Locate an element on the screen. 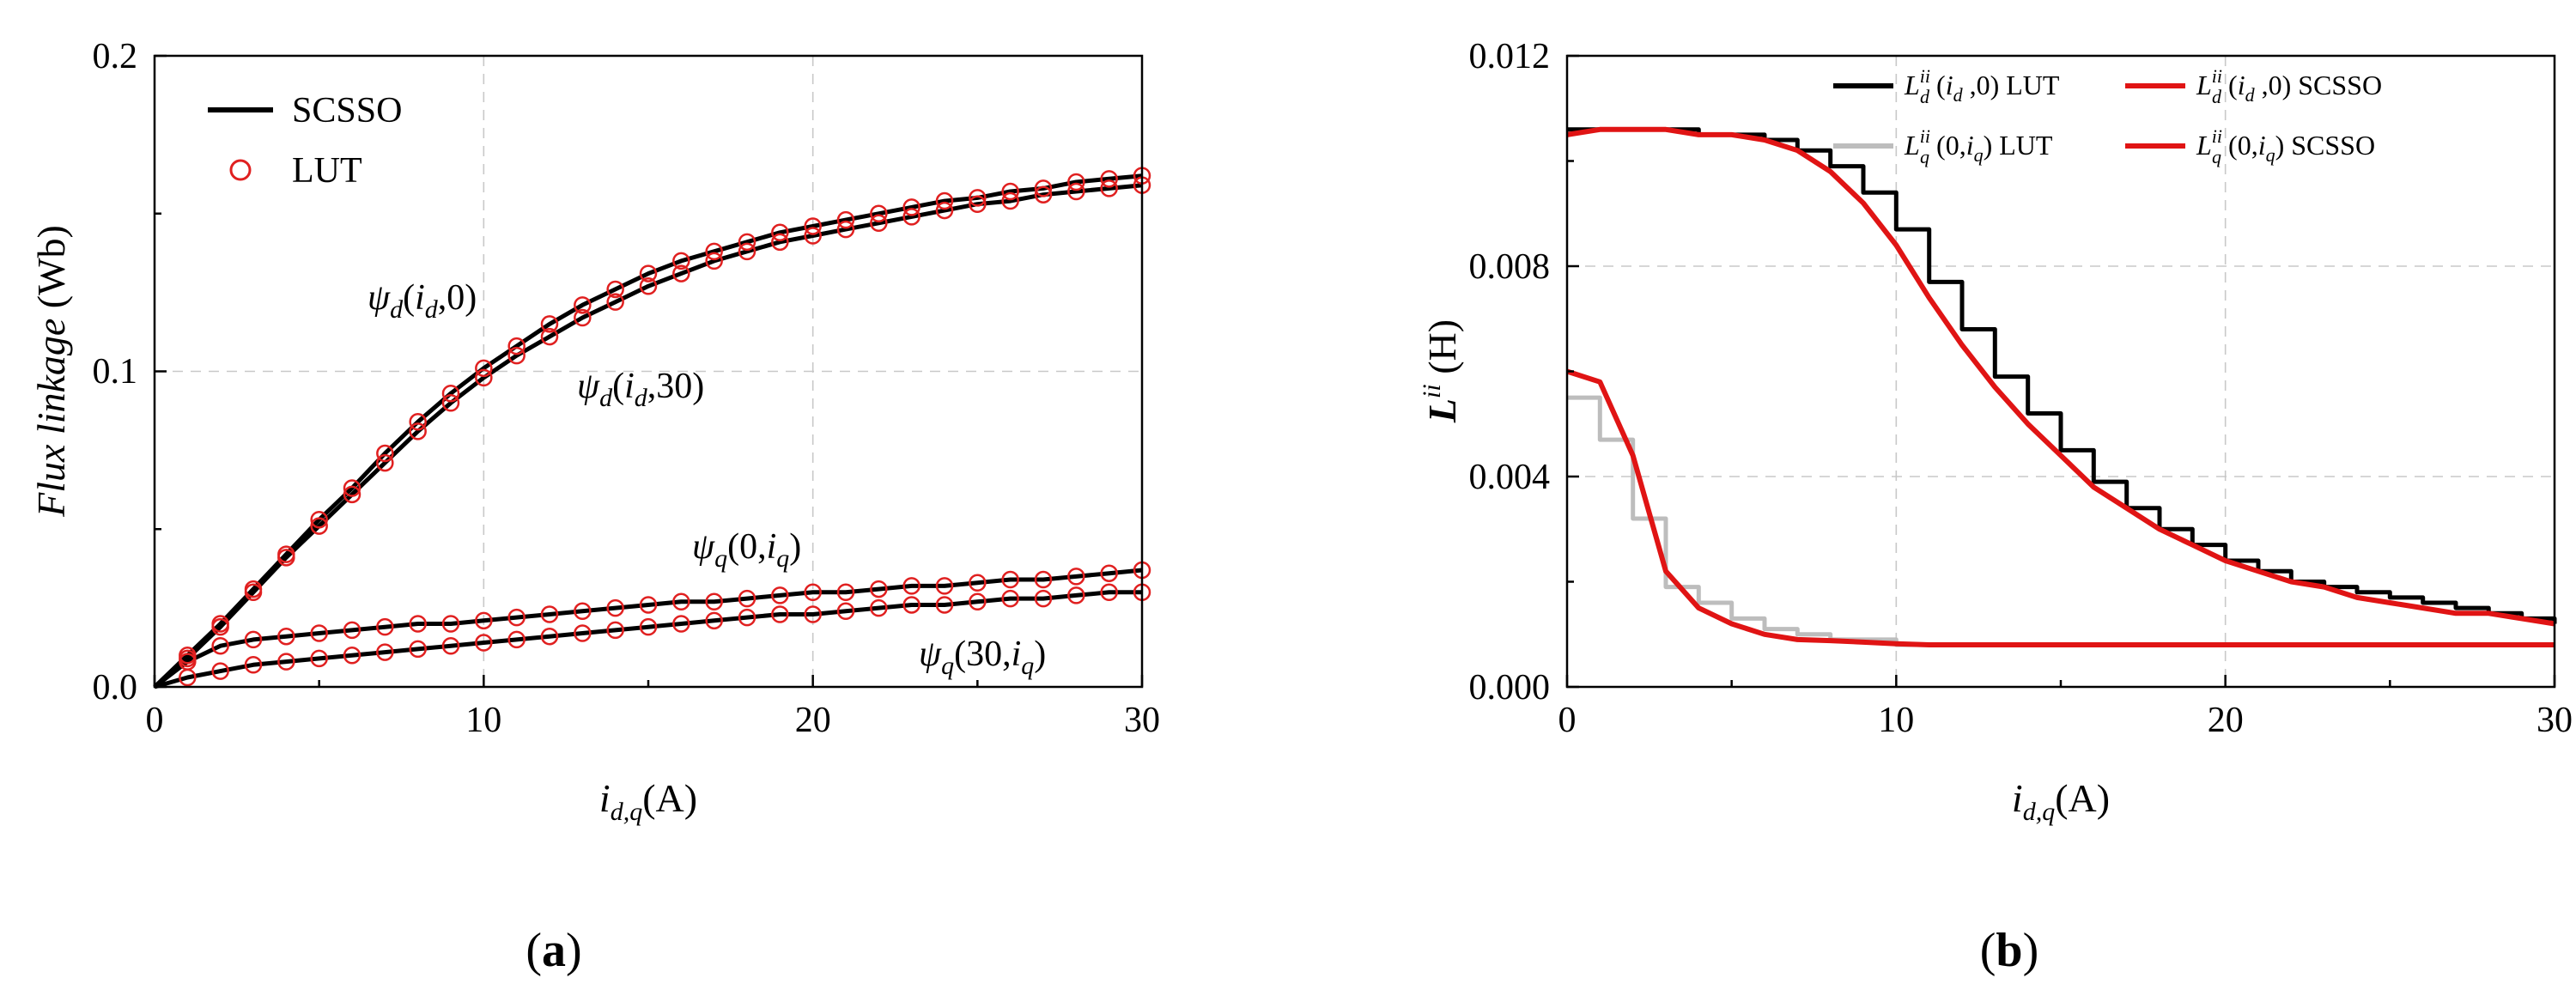  legend-lq-scsso-label: Lii q (0,iq) SCSSO is located at coordinates (2285, 146).